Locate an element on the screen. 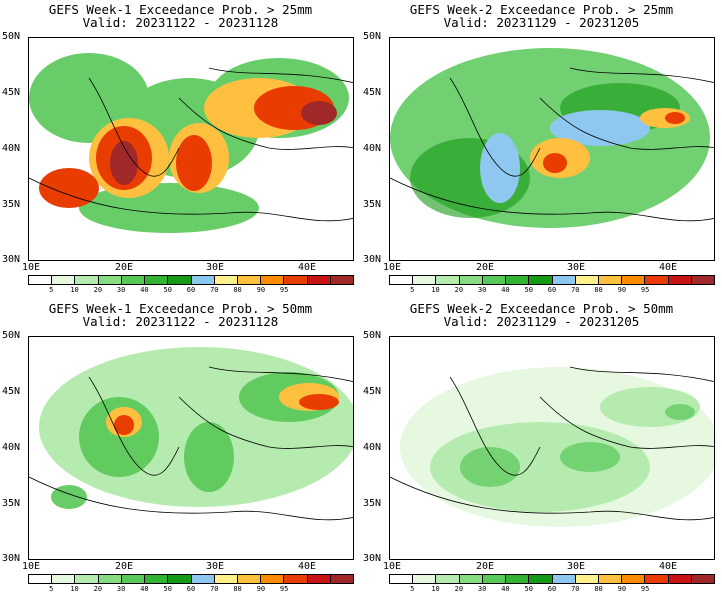 The height and width of the screenshot is (598, 722). panel-title: GEFS Week-1 Exceedance Prob. > 25mm is located at coordinates (180, 9).